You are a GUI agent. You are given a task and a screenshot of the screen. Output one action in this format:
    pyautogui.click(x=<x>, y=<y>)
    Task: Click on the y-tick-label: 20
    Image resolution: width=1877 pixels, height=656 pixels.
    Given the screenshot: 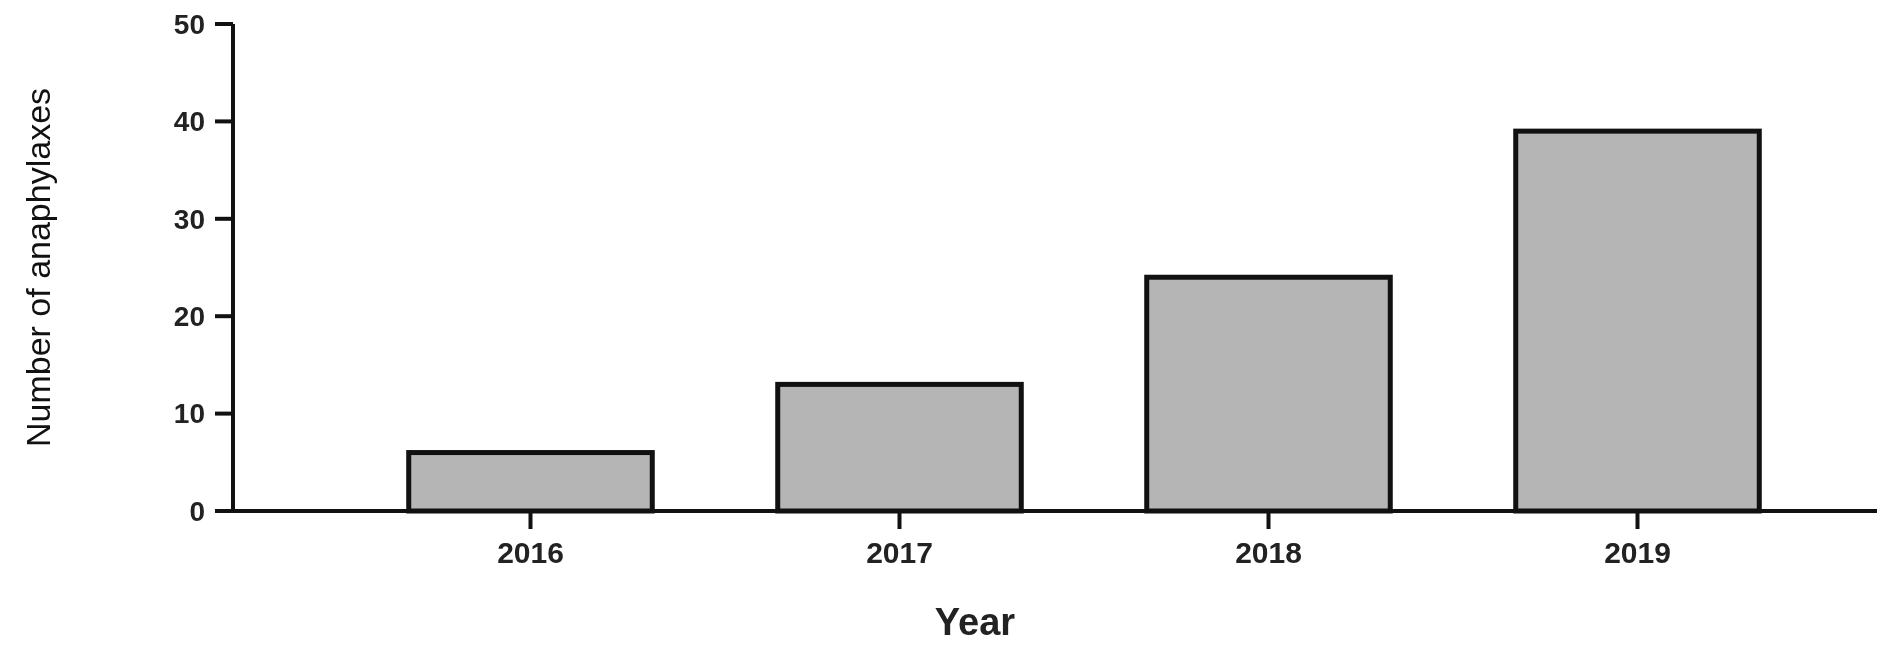 What is the action you would take?
    pyautogui.click(x=189, y=316)
    